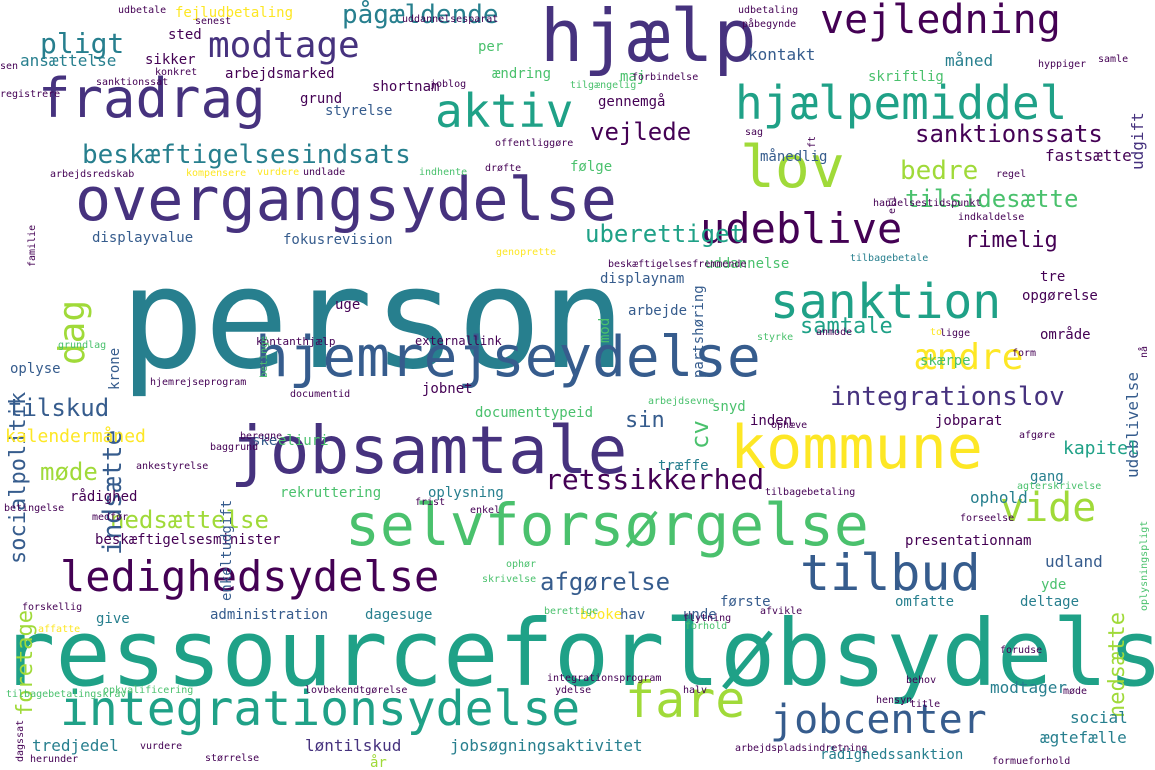 Image resolution: width=1155 pixels, height=770 pixels. I want to click on word-uberettiget: uberettiget, so click(664, 234).